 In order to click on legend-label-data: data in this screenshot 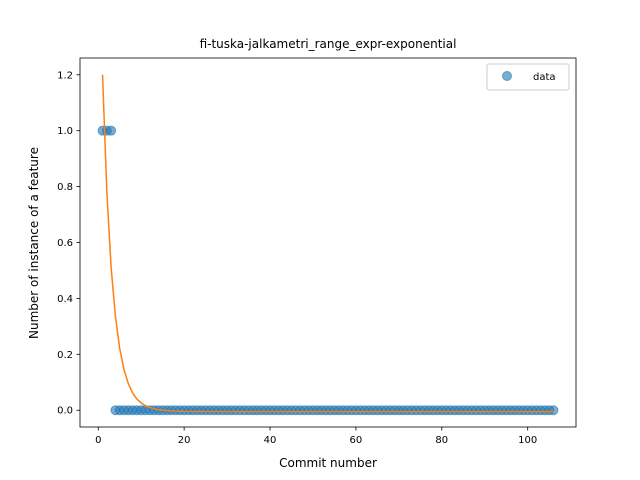, I will do `click(544, 77)`.